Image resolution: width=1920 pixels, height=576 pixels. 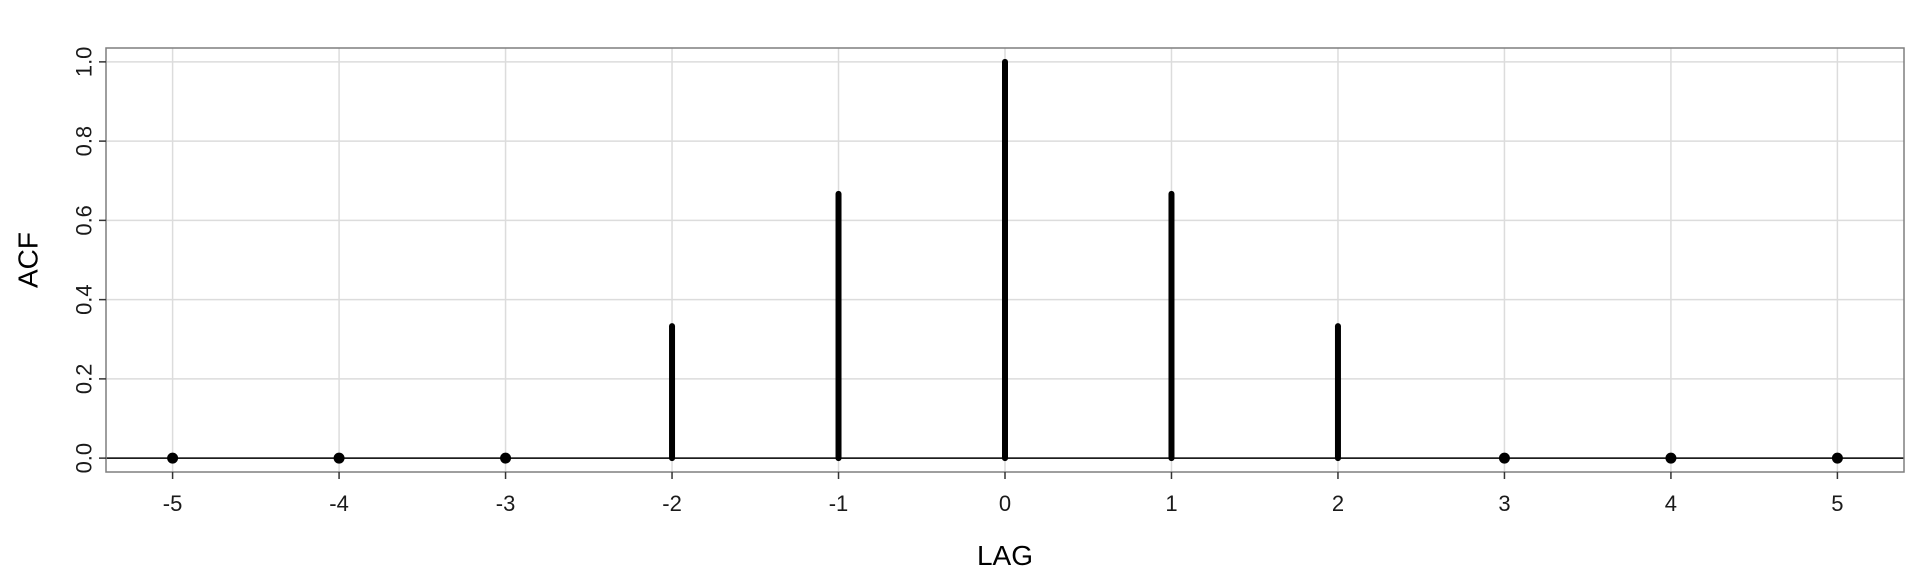 I want to click on y-tick-label: 0.4, so click(x=84, y=299).